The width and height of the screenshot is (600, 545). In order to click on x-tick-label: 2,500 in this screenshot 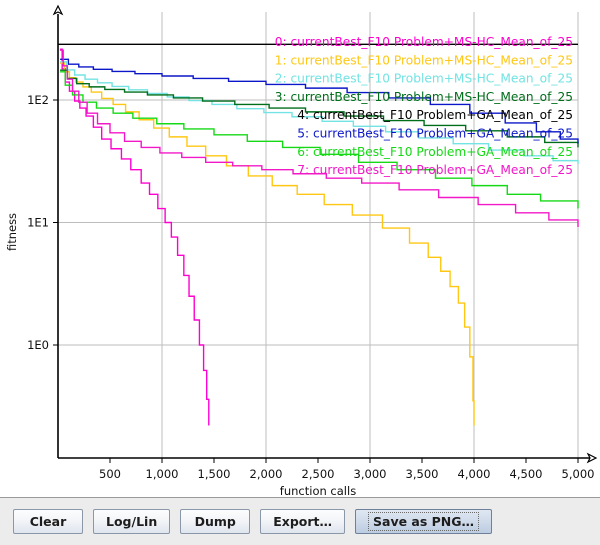, I will do `click(318, 474)`.